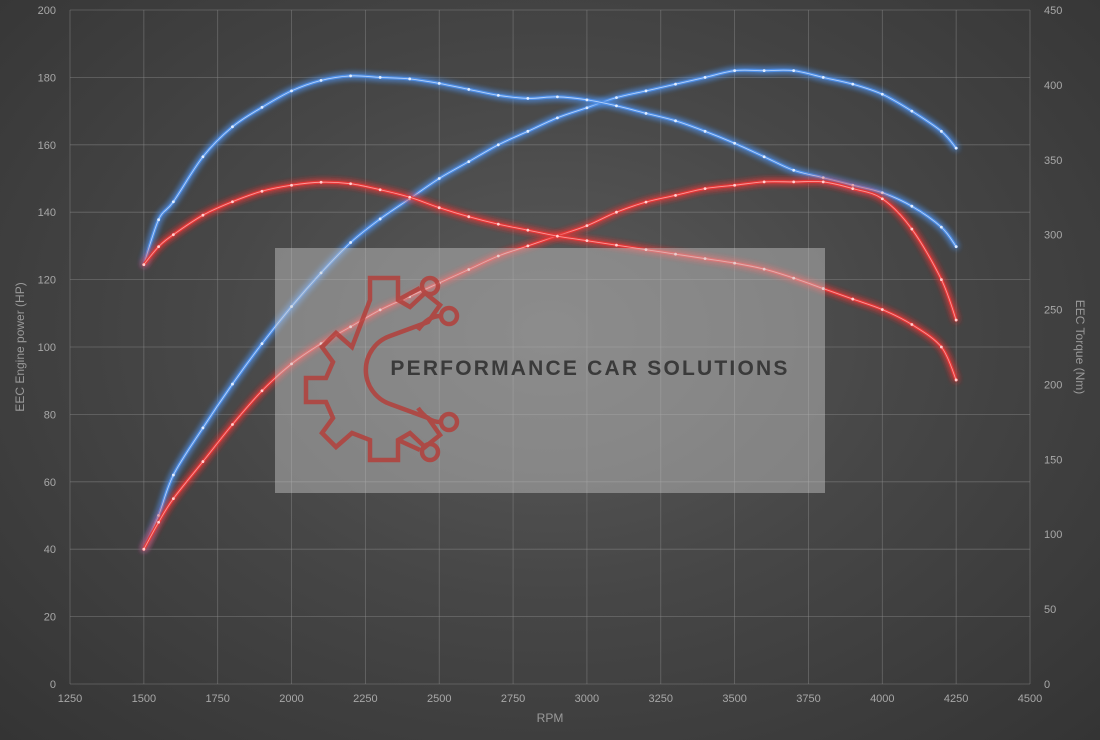 This screenshot has height=740, width=1100. Describe the element at coordinates (956, 699) in the screenshot. I see `x-tick-label: 4250` at that location.